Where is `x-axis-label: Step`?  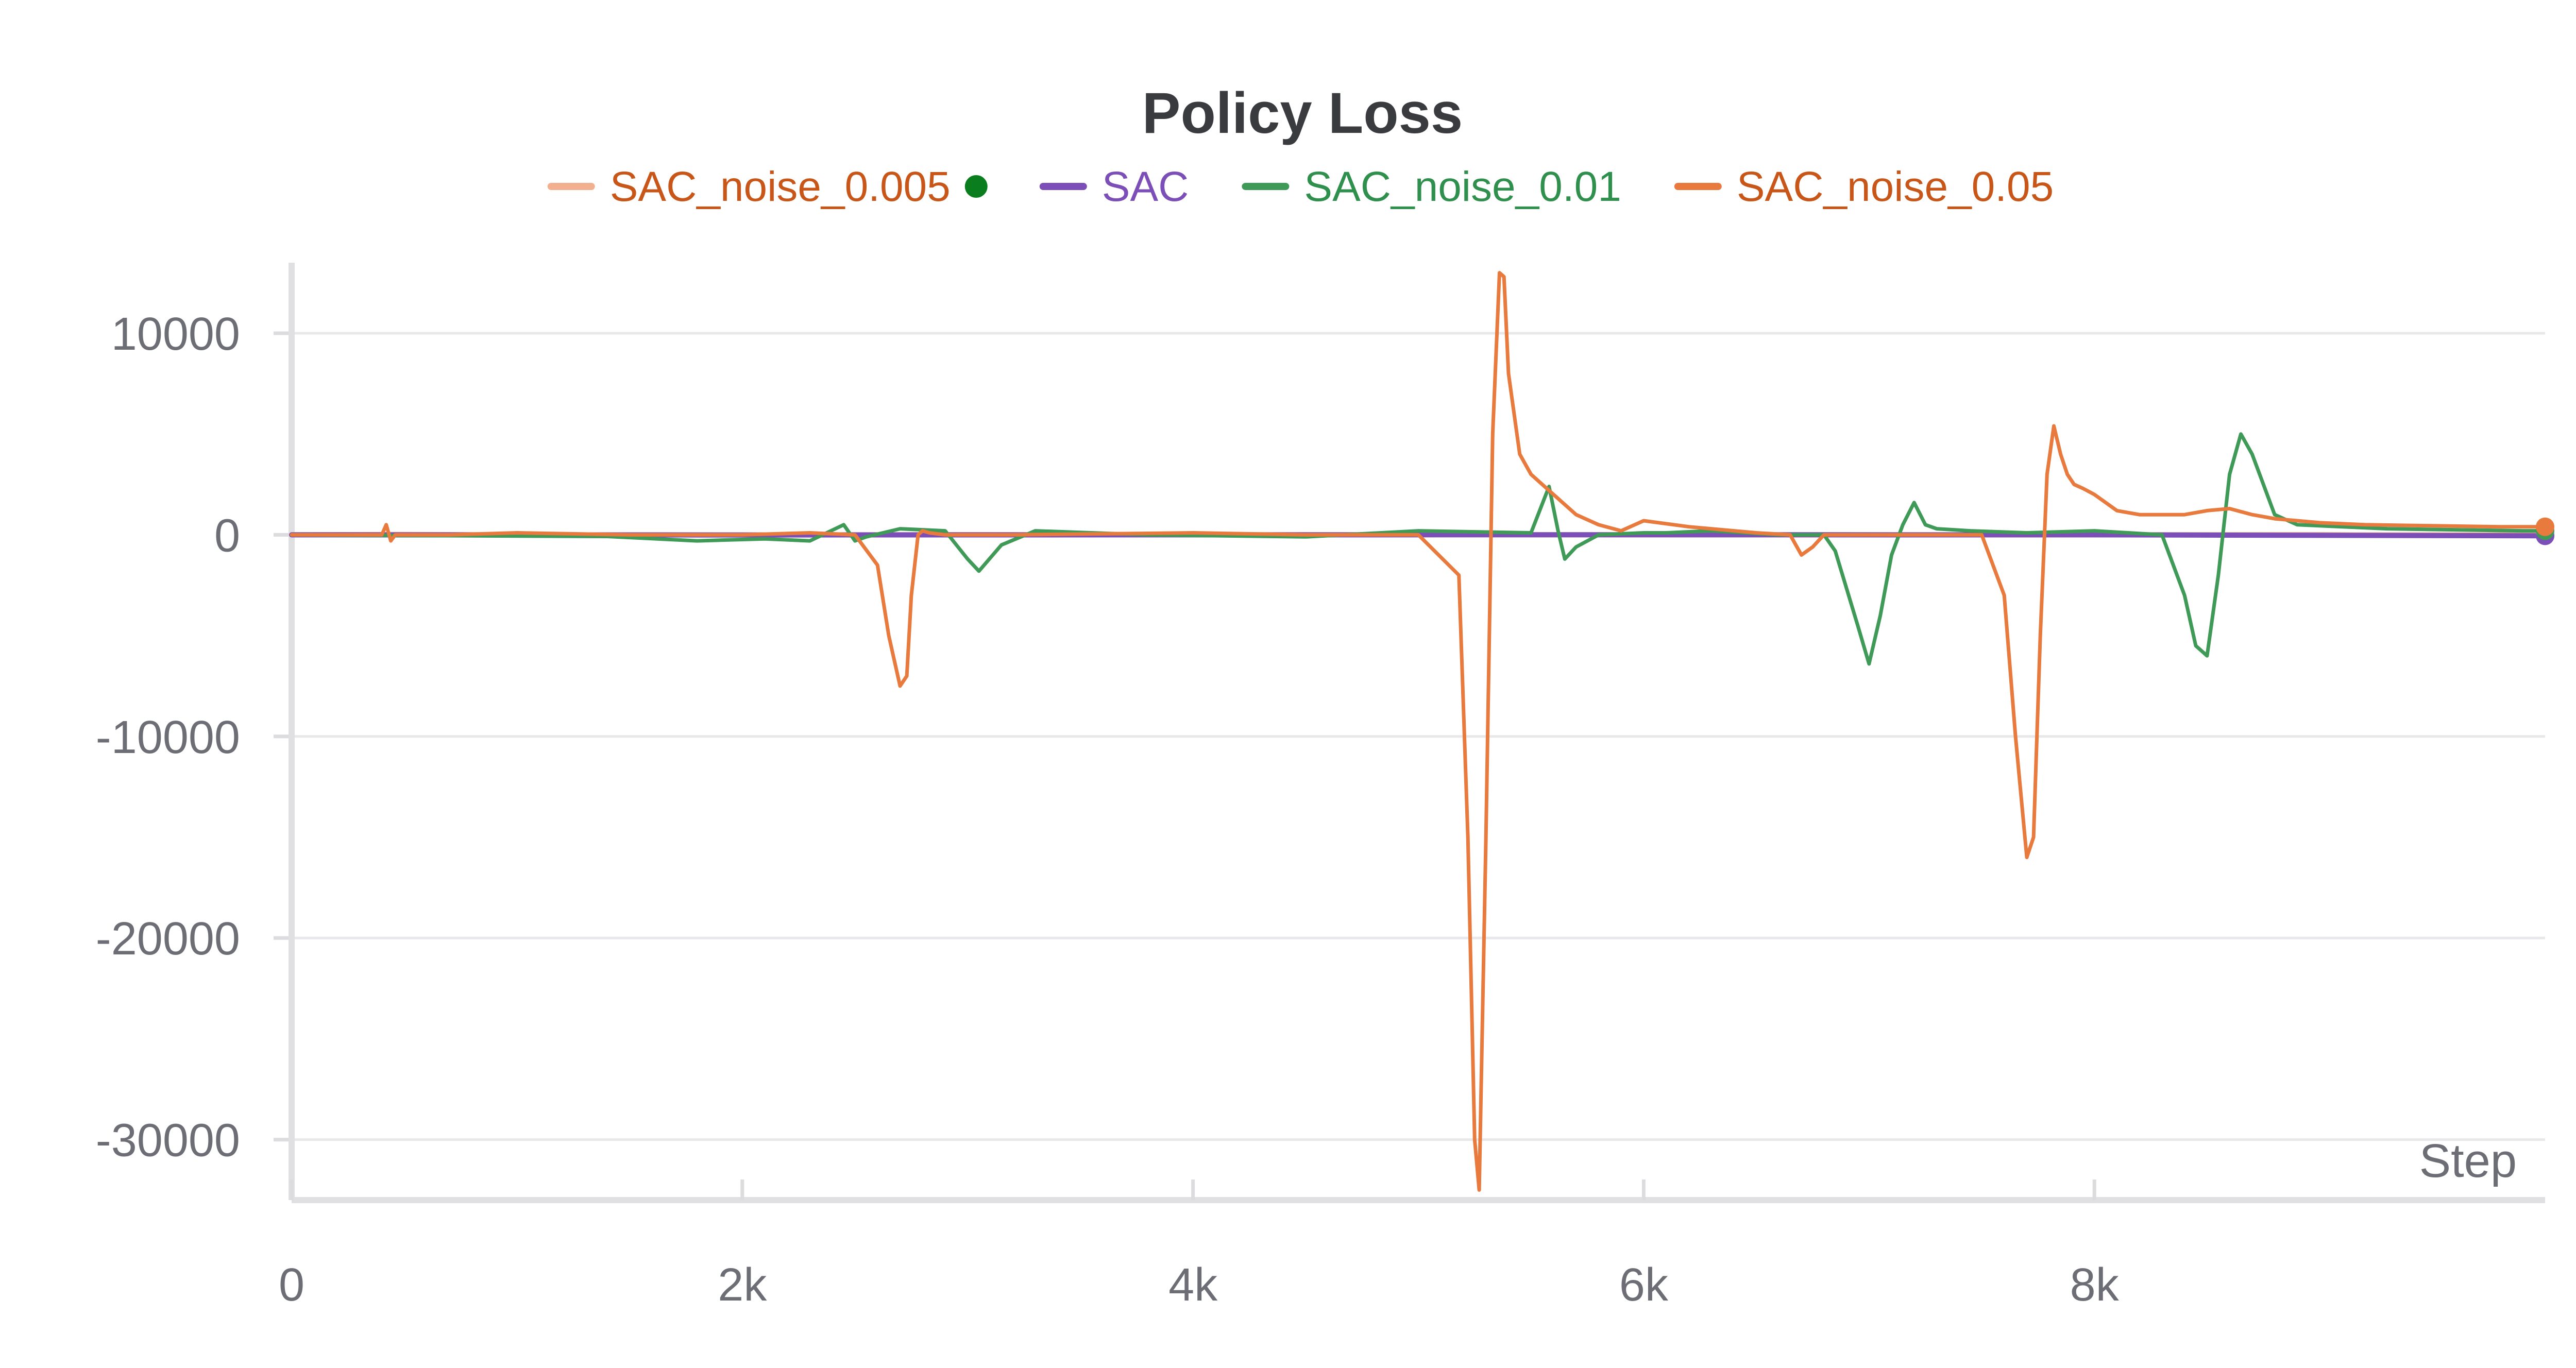
x-axis-label: Step is located at coordinates (2468, 1161).